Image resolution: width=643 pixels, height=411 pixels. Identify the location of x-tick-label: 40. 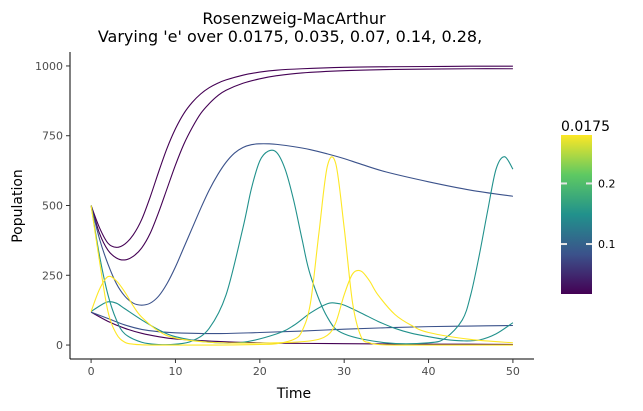
(429, 371).